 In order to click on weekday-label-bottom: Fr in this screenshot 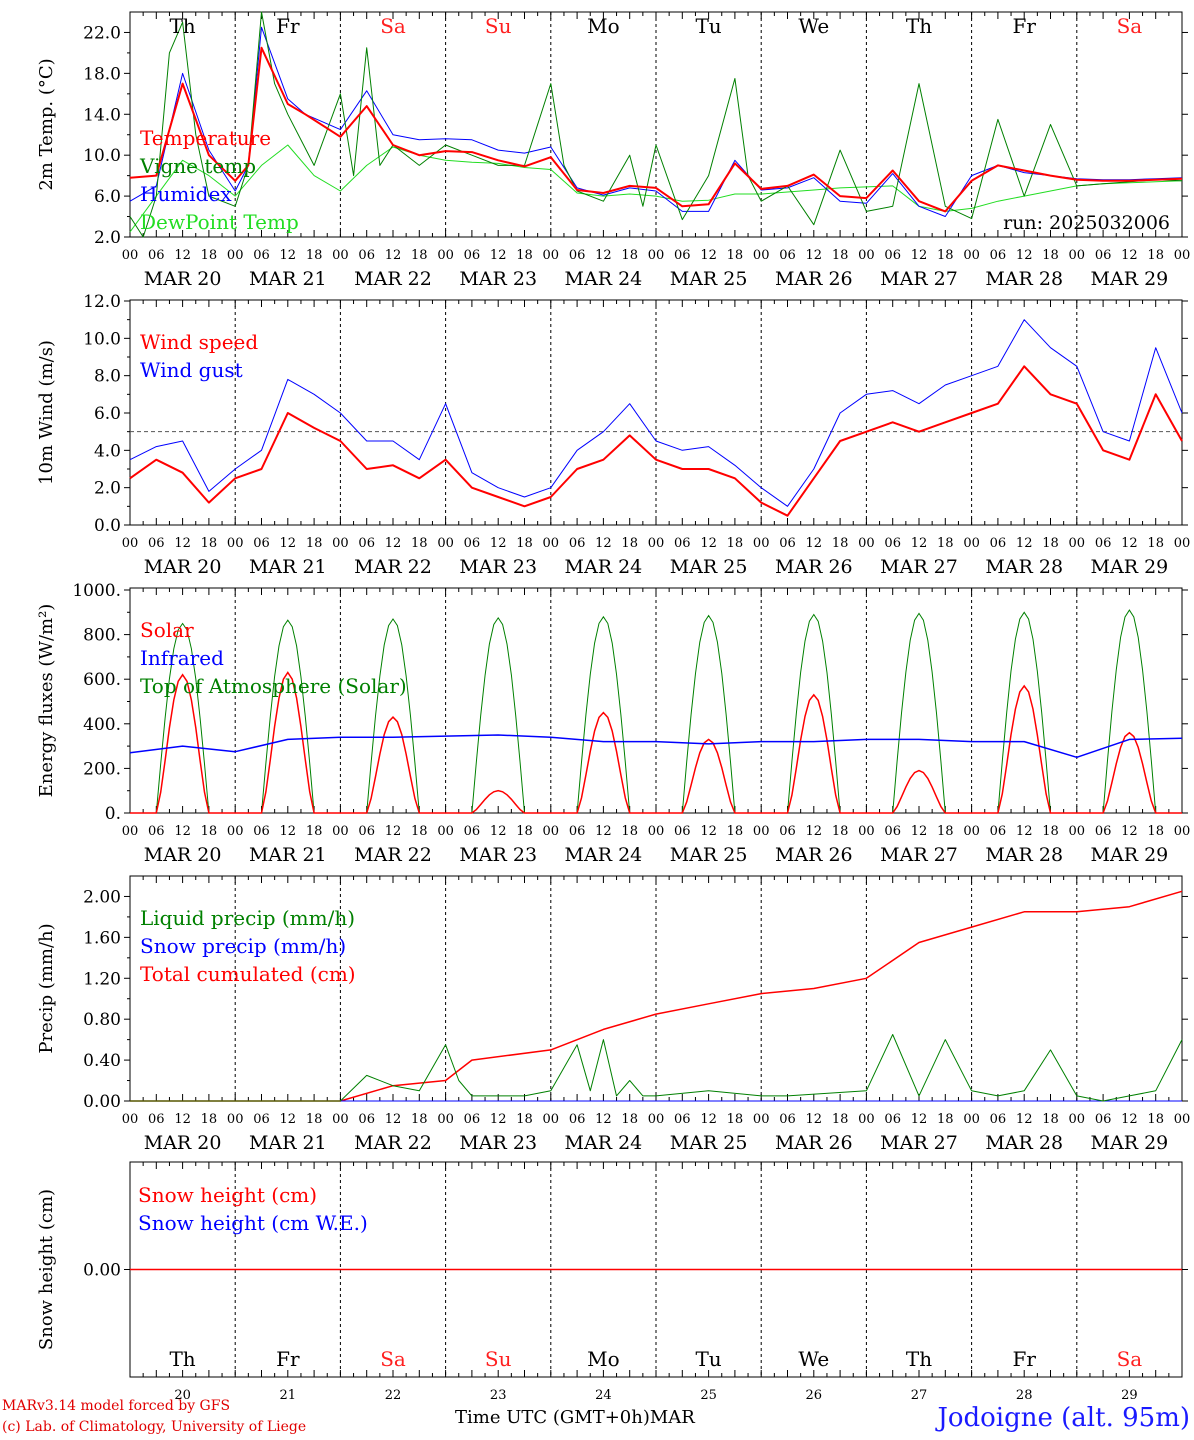, I will do `click(1024, 1359)`.